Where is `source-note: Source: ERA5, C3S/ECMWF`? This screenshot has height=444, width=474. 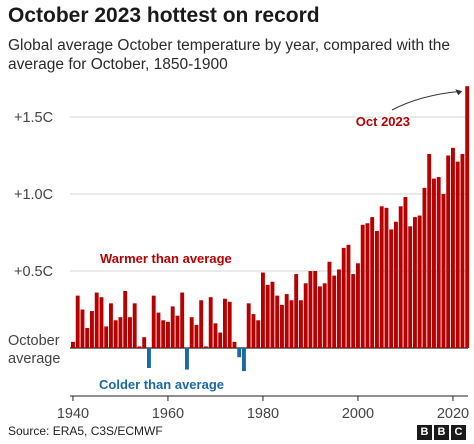 source-note: Source: ERA5, C3S/ECMWF is located at coordinates (85, 431).